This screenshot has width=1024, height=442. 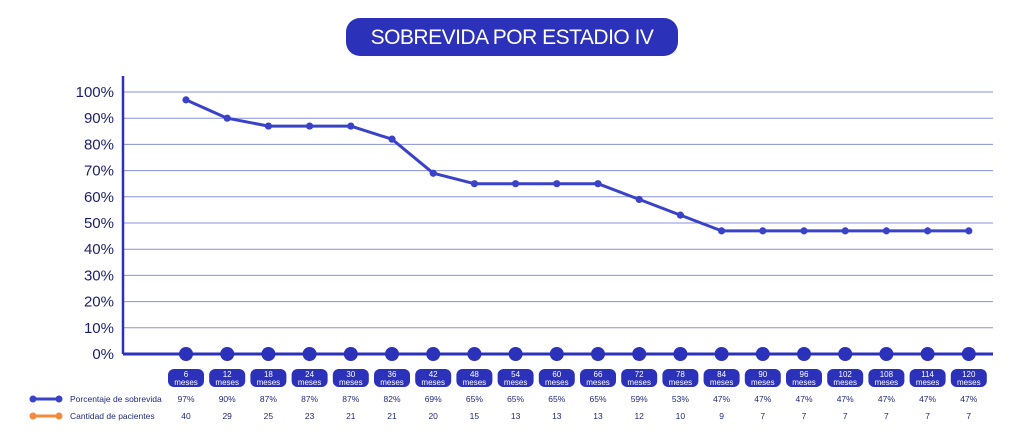 What do you see at coordinates (598, 374) in the screenshot?
I see `category-number: 66` at bounding box center [598, 374].